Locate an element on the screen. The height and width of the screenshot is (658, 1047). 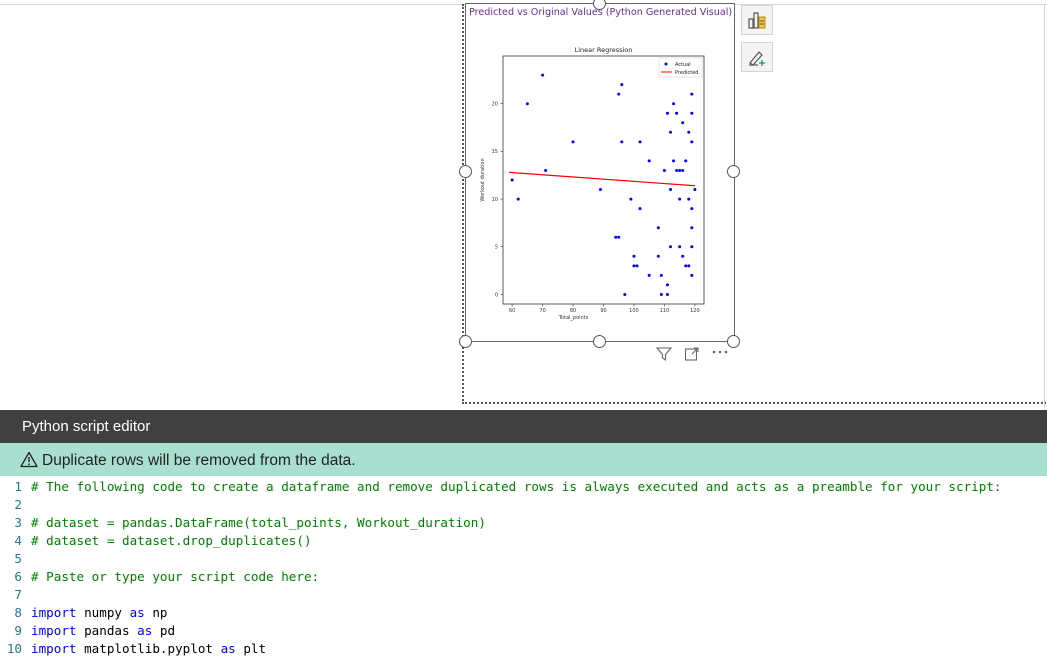
build-visual-button is located at coordinates (757, 20).